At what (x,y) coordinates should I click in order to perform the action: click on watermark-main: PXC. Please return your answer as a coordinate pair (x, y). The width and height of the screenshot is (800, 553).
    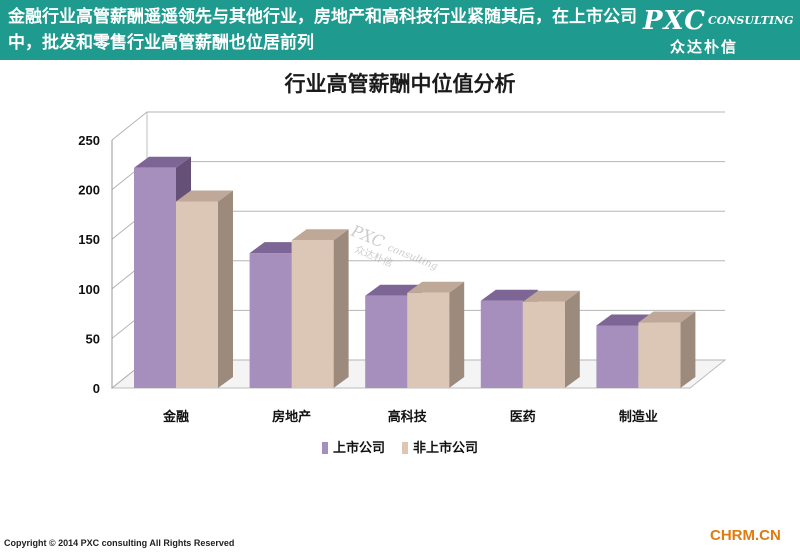
    Looking at the image, I should click on (368, 236).